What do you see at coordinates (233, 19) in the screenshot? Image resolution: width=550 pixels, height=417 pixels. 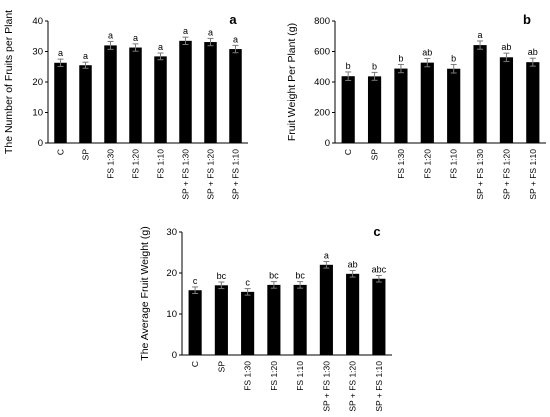 I see `panel-label: a` at bounding box center [233, 19].